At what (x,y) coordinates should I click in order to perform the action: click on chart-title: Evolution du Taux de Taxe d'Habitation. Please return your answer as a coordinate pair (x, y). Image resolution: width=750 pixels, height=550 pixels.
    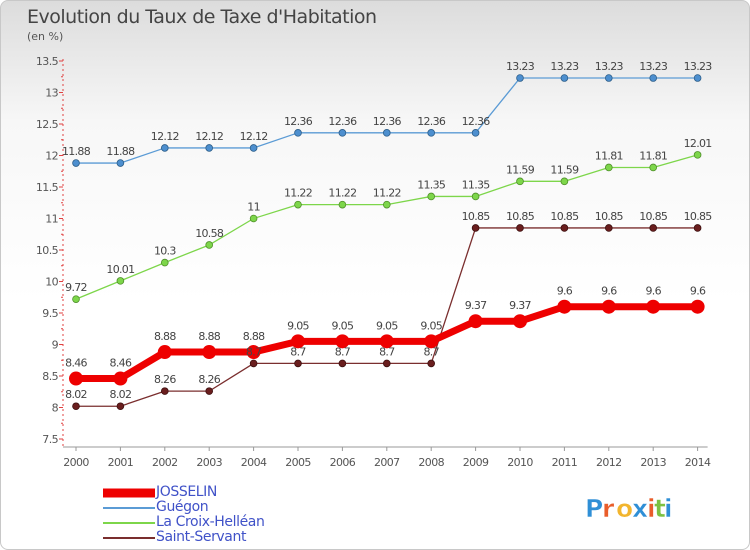
    Looking at the image, I should click on (202, 17).